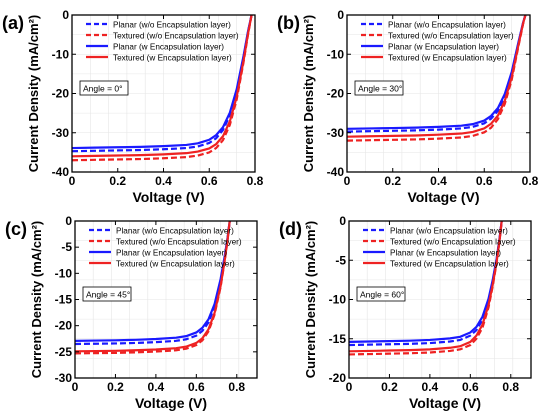 This screenshot has height=416, width=550. I want to click on angle-annotation: Angle = 45°, so click(108, 295).